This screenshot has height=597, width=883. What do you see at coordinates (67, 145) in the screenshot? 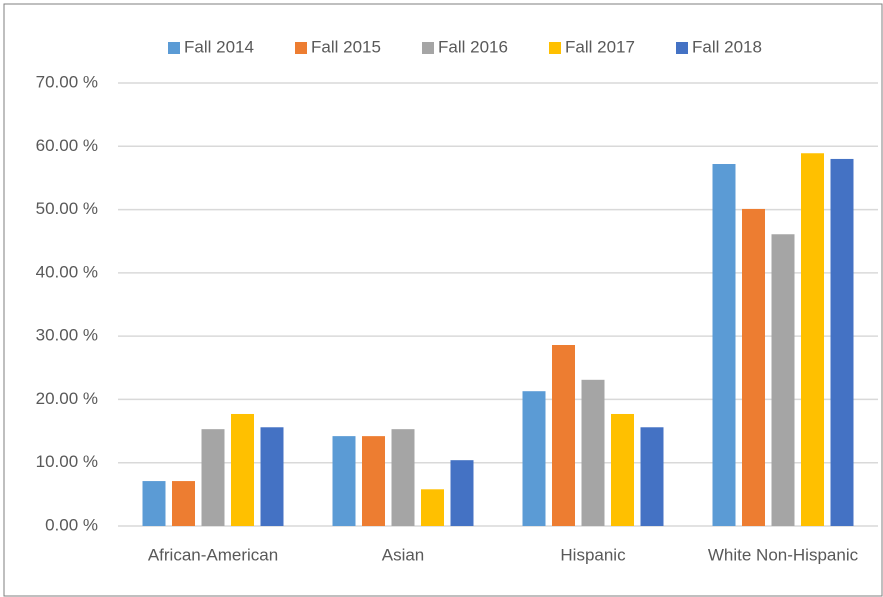
I see `y-tick-label: 60.00 %` at bounding box center [67, 145].